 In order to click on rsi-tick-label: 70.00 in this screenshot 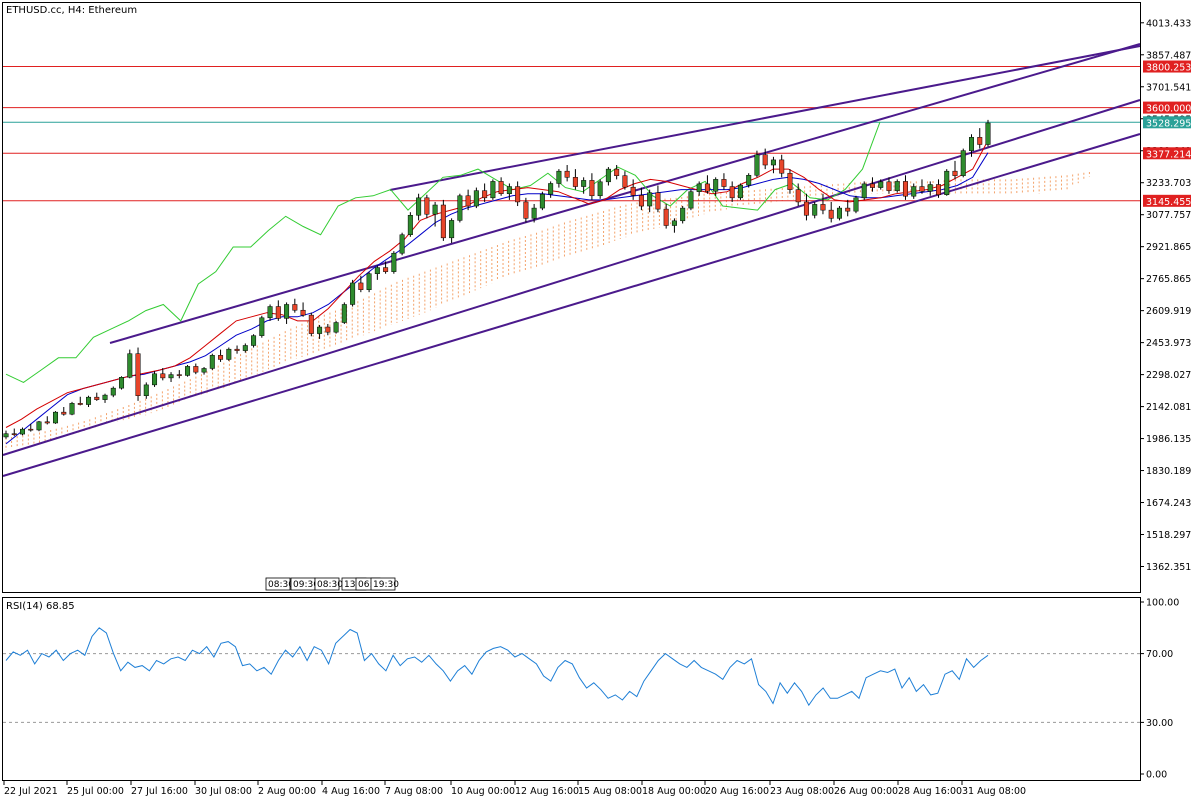, I will do `click(1159, 654)`.